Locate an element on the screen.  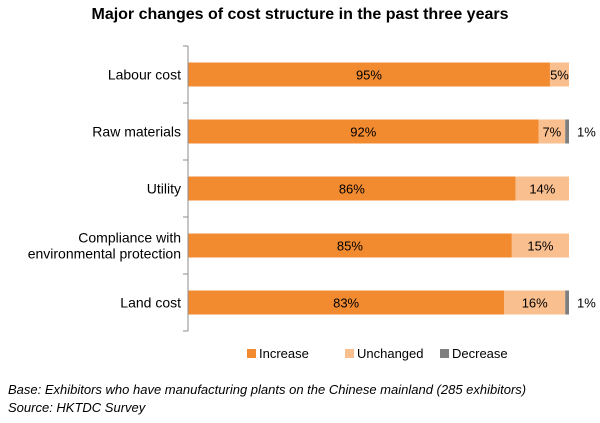
legend-swatch-unchanged is located at coordinates (349, 353).